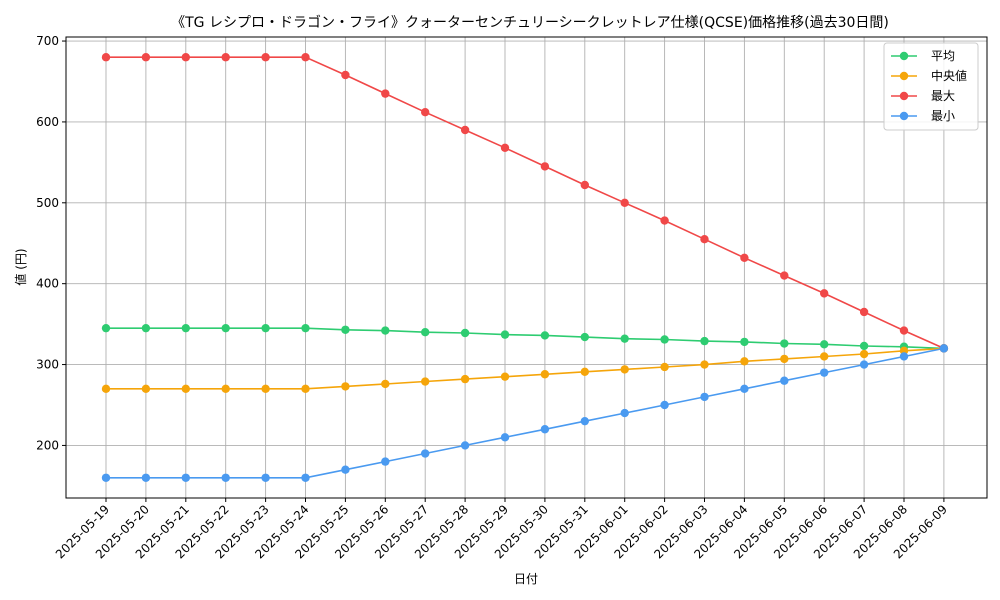 The height and width of the screenshot is (600, 1000). What do you see at coordinates (47, 203) in the screenshot?
I see `y-tick-label: 500` at bounding box center [47, 203].